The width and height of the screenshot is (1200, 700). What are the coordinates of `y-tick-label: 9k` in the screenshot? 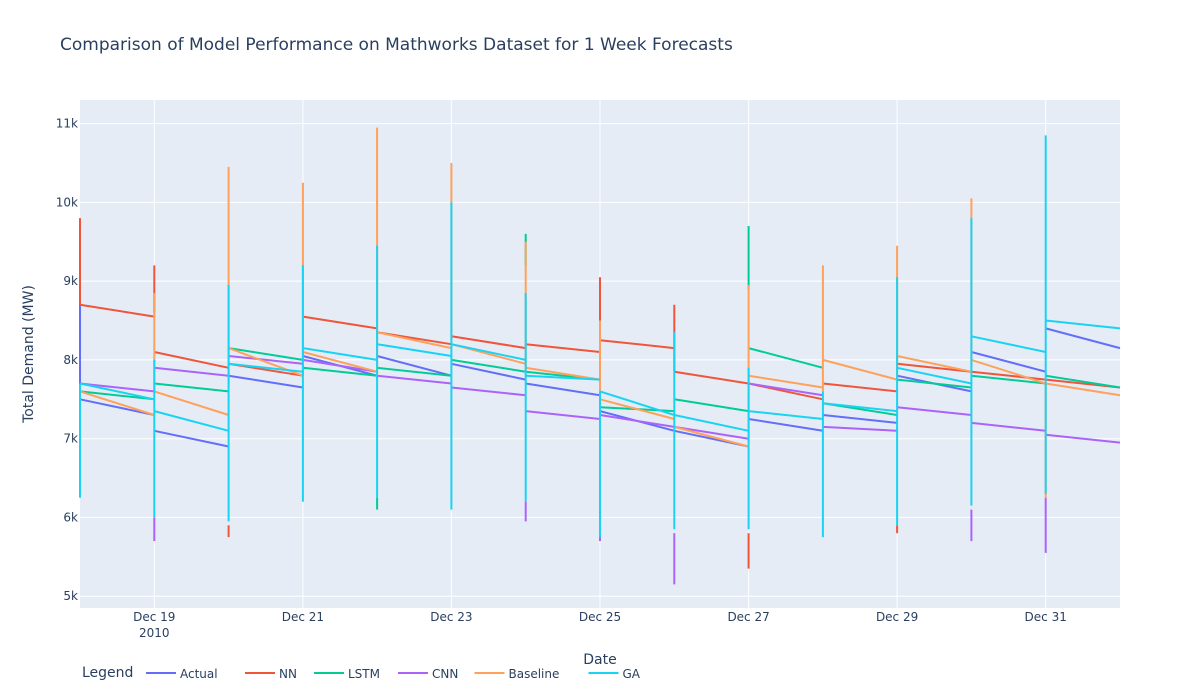 It's located at (70, 281).